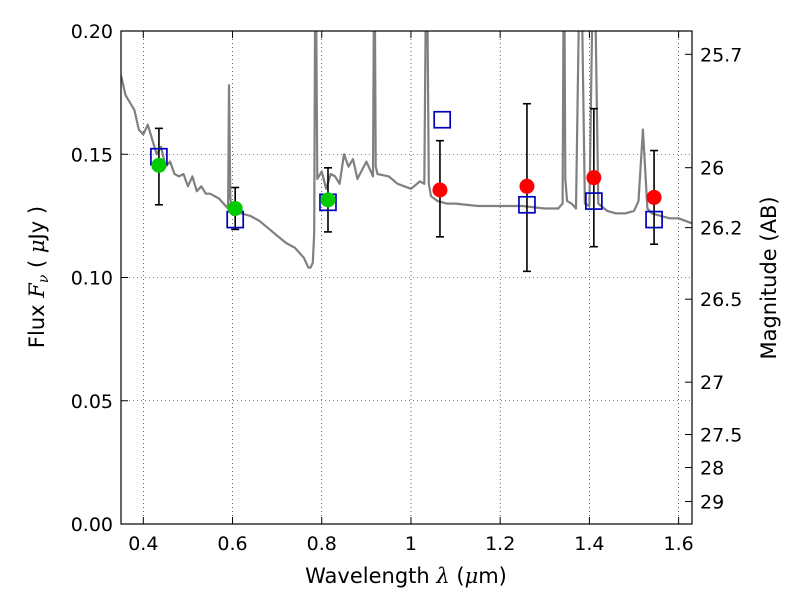 The width and height of the screenshot is (800, 600). What do you see at coordinates (406, 576) in the screenshot?
I see `x-axis-label: Wavelength λ (μm)` at bounding box center [406, 576].